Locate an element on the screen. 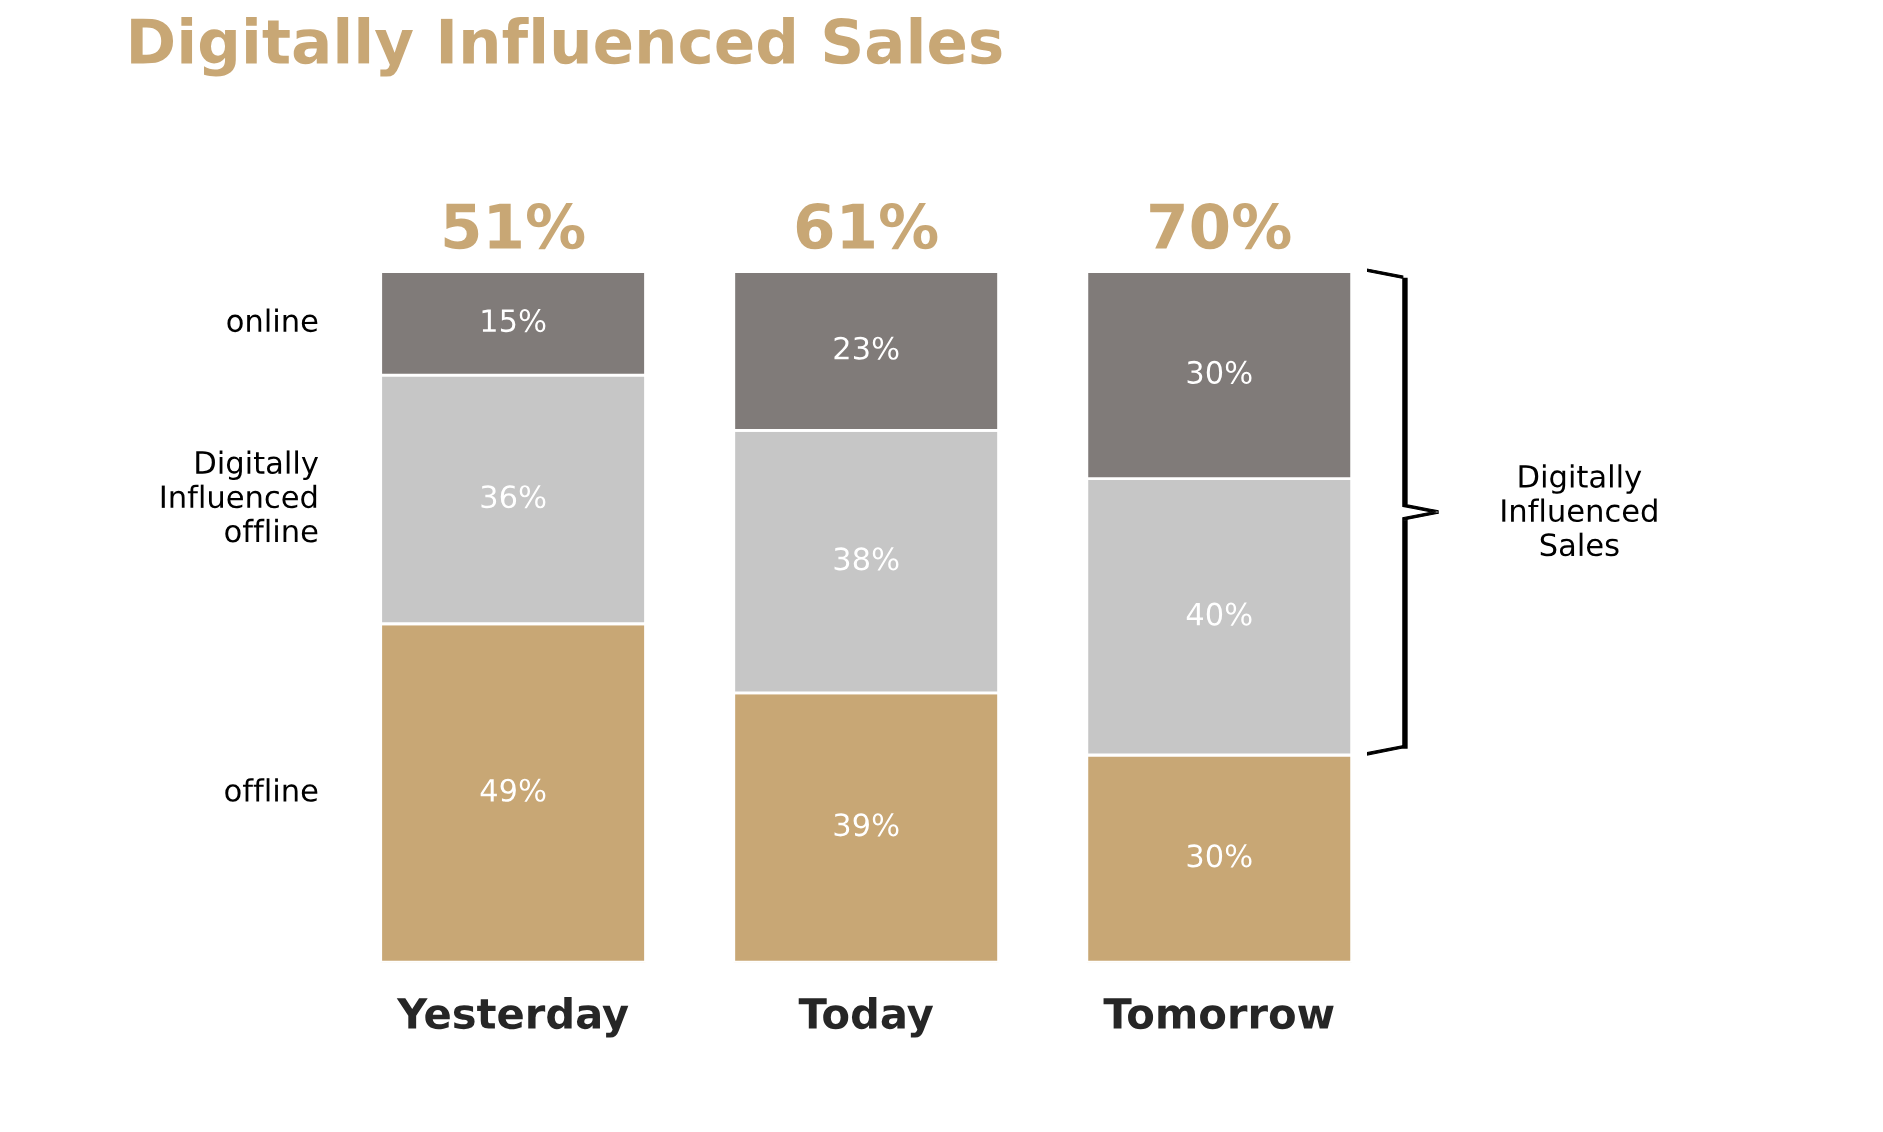 This screenshot has height=1132, width=1883. x-tick-label: Tomorrow is located at coordinates (1218, 1014).